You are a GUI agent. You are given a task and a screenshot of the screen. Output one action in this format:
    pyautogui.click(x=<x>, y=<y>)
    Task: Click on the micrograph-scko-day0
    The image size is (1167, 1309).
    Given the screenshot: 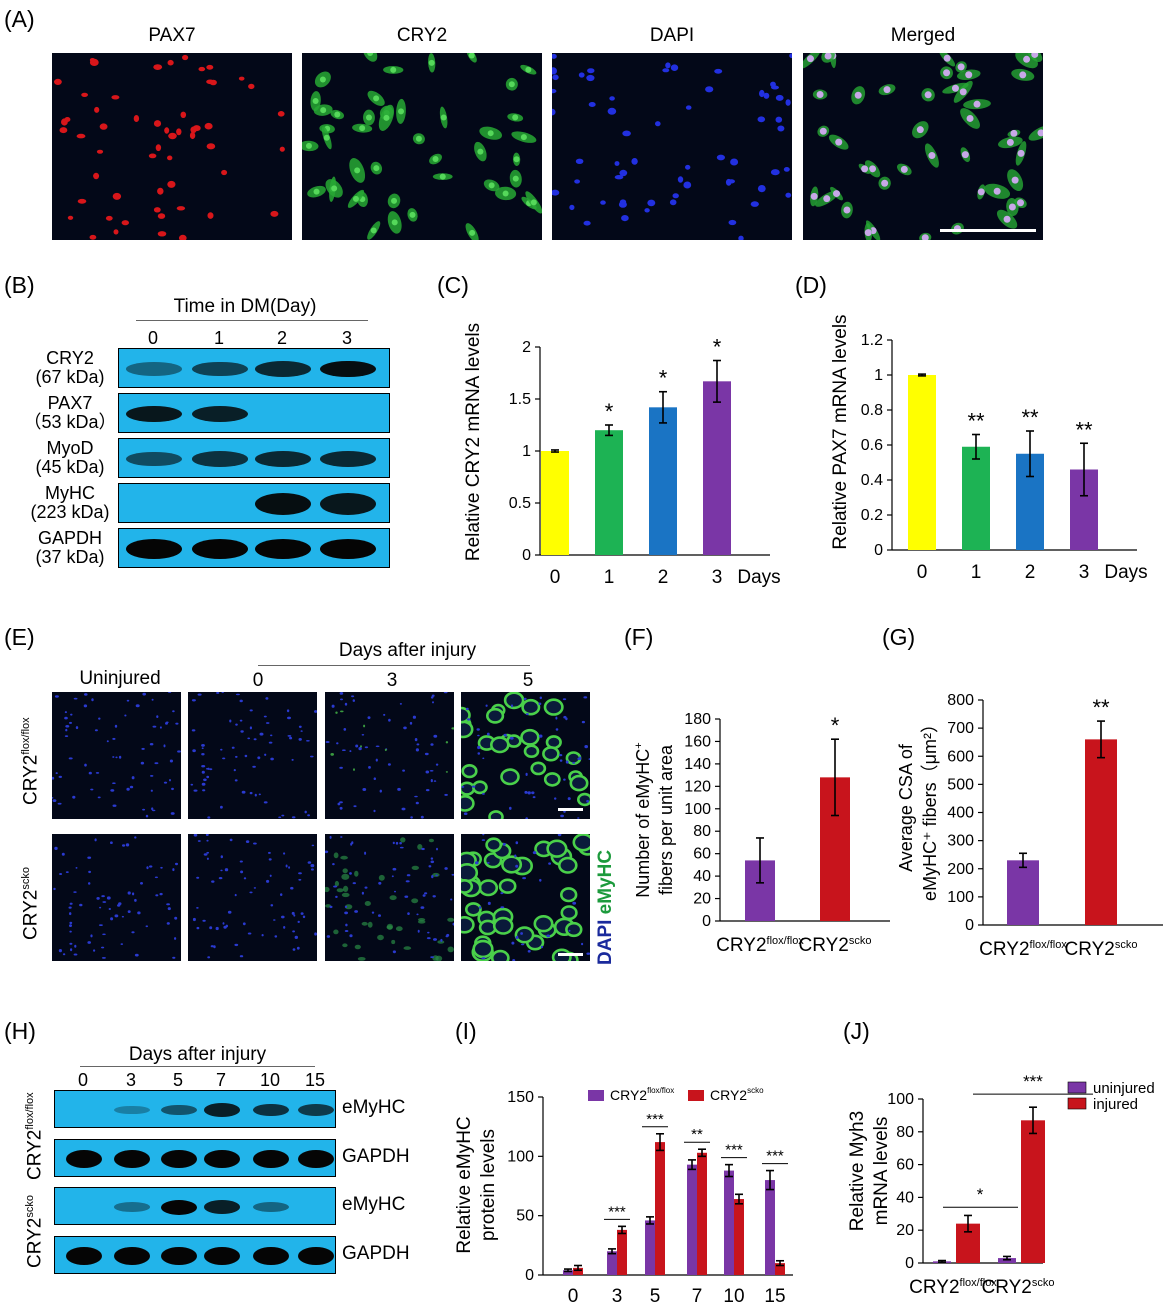 What is the action you would take?
    pyautogui.click(x=252, y=897)
    